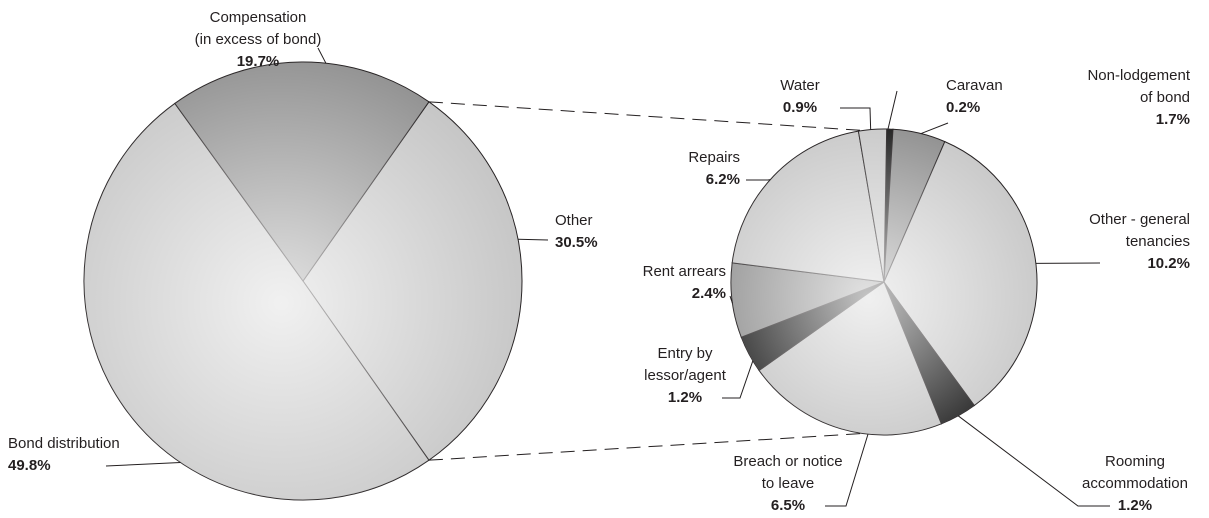 This screenshot has width=1209, height=518. What do you see at coordinates (788, 505) in the screenshot?
I see `slice-value: 6.5%` at bounding box center [788, 505].